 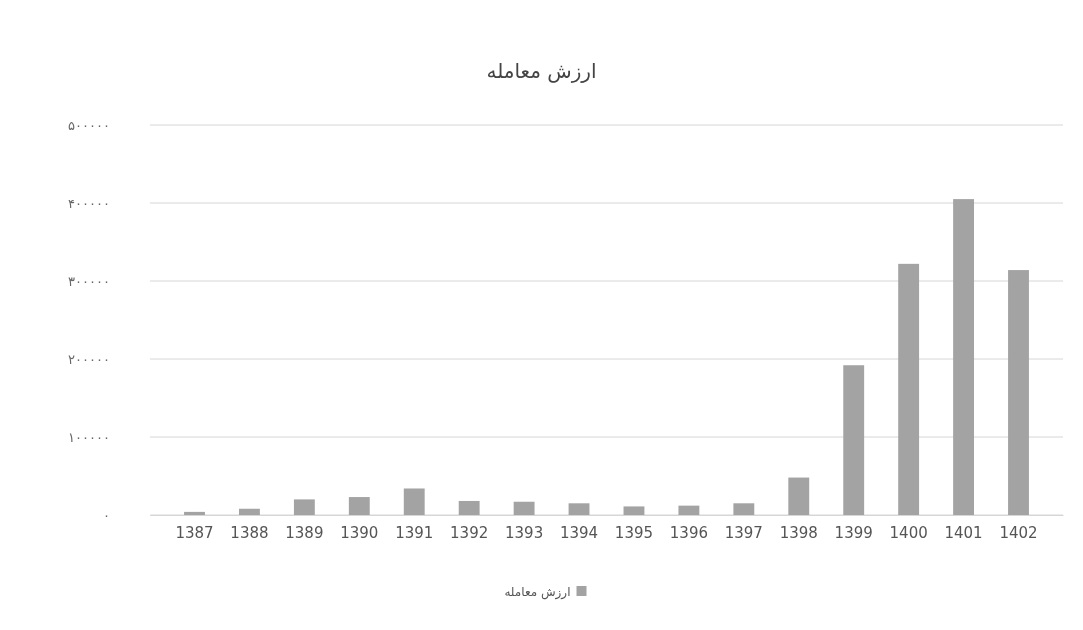 What do you see at coordinates (89, 281) in the screenshot?
I see `y-tick-label: ۳۰۰۰۰۰` at bounding box center [89, 281].